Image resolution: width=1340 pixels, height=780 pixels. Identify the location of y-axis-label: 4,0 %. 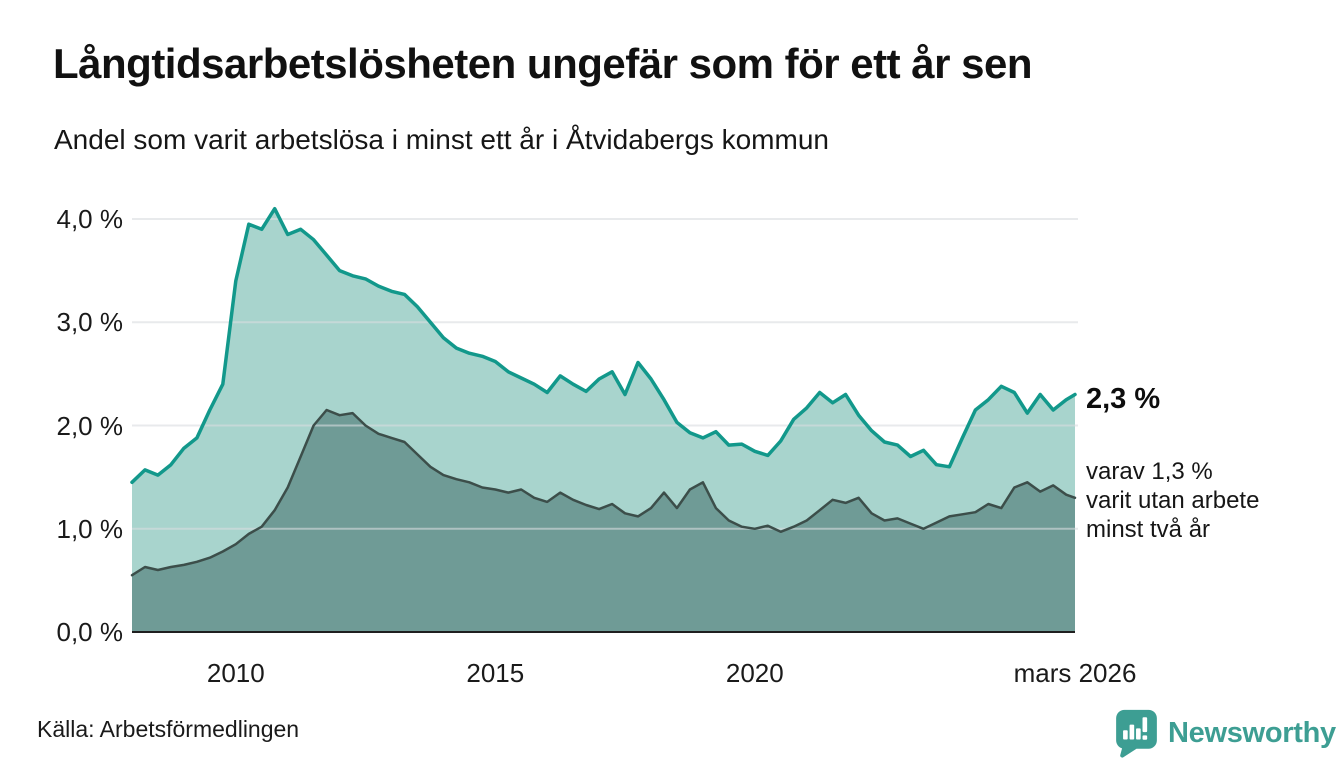
(90, 219).